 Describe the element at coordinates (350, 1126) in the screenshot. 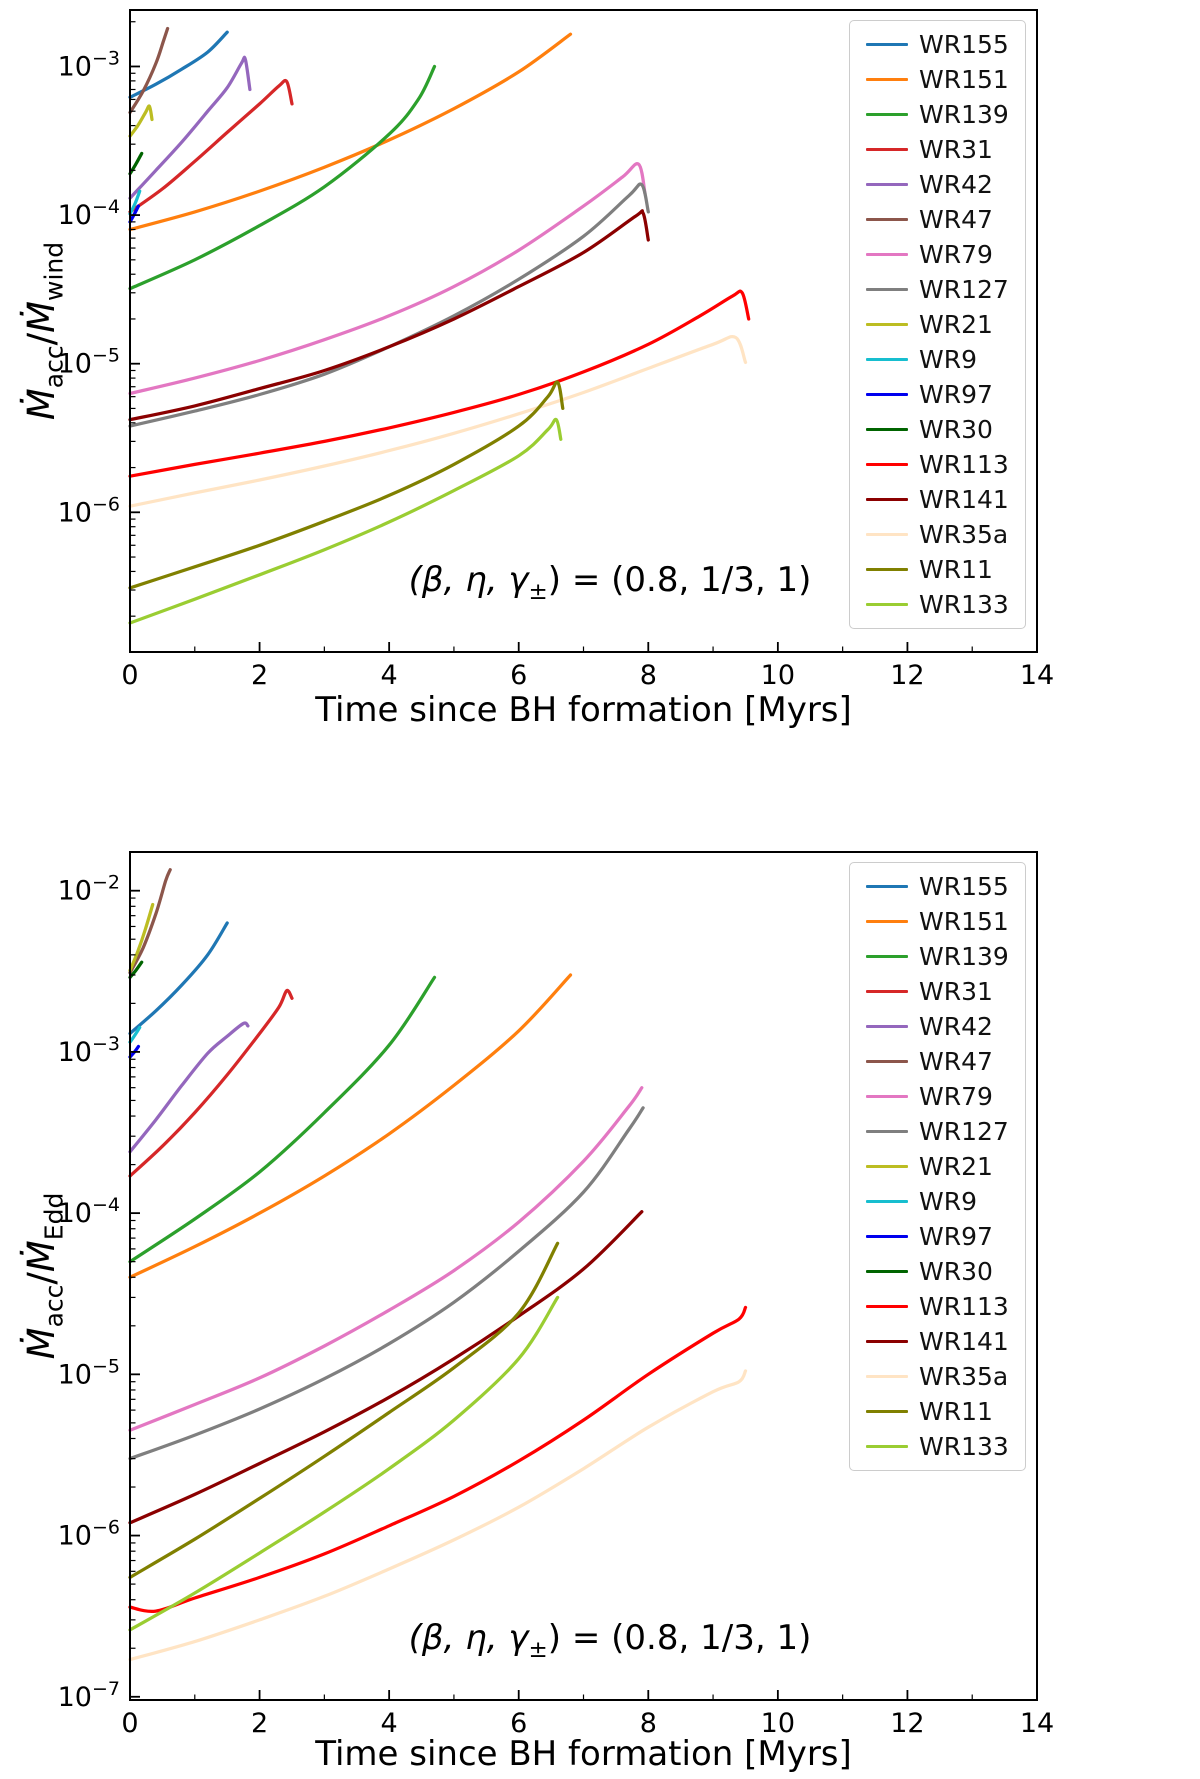

I see `series-line-WR151` at that location.